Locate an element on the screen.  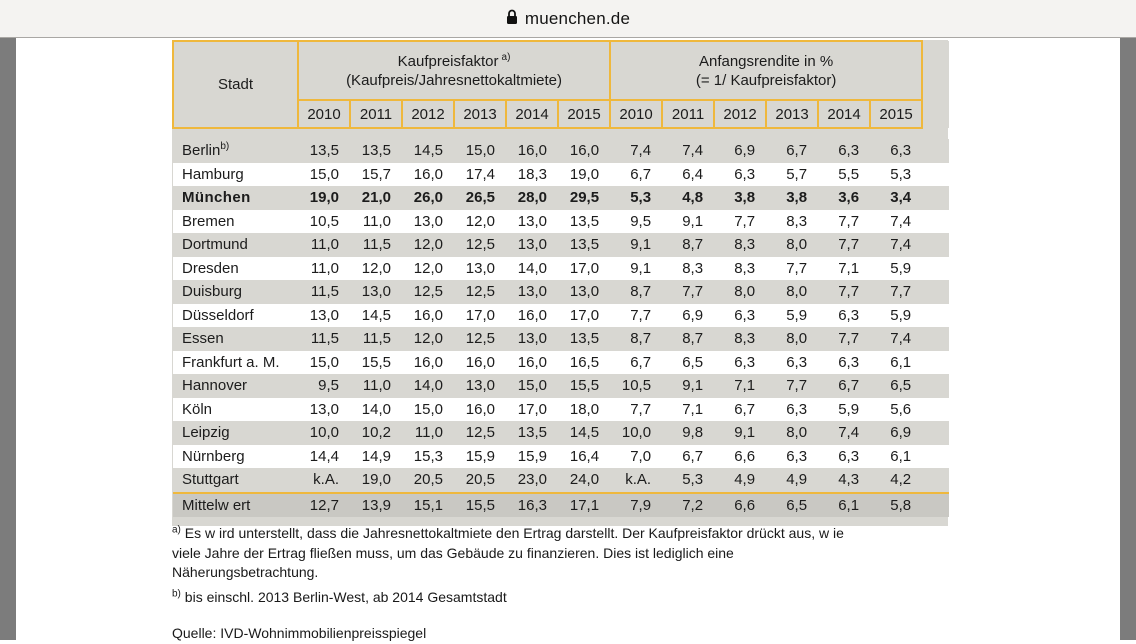
kpf-value: k.A. is located at coordinates (324, 480).